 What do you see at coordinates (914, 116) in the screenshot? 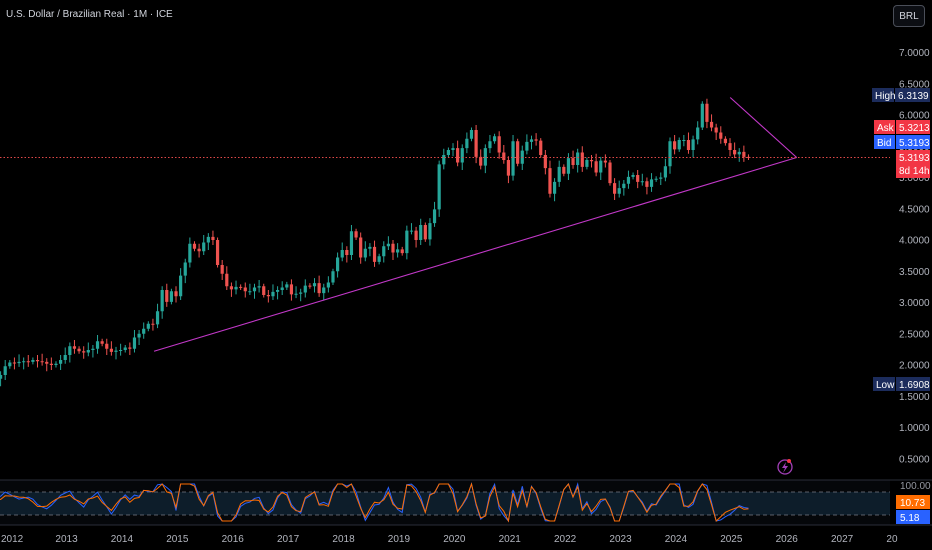
I see `y-tick-label: 6.0000` at bounding box center [914, 116].